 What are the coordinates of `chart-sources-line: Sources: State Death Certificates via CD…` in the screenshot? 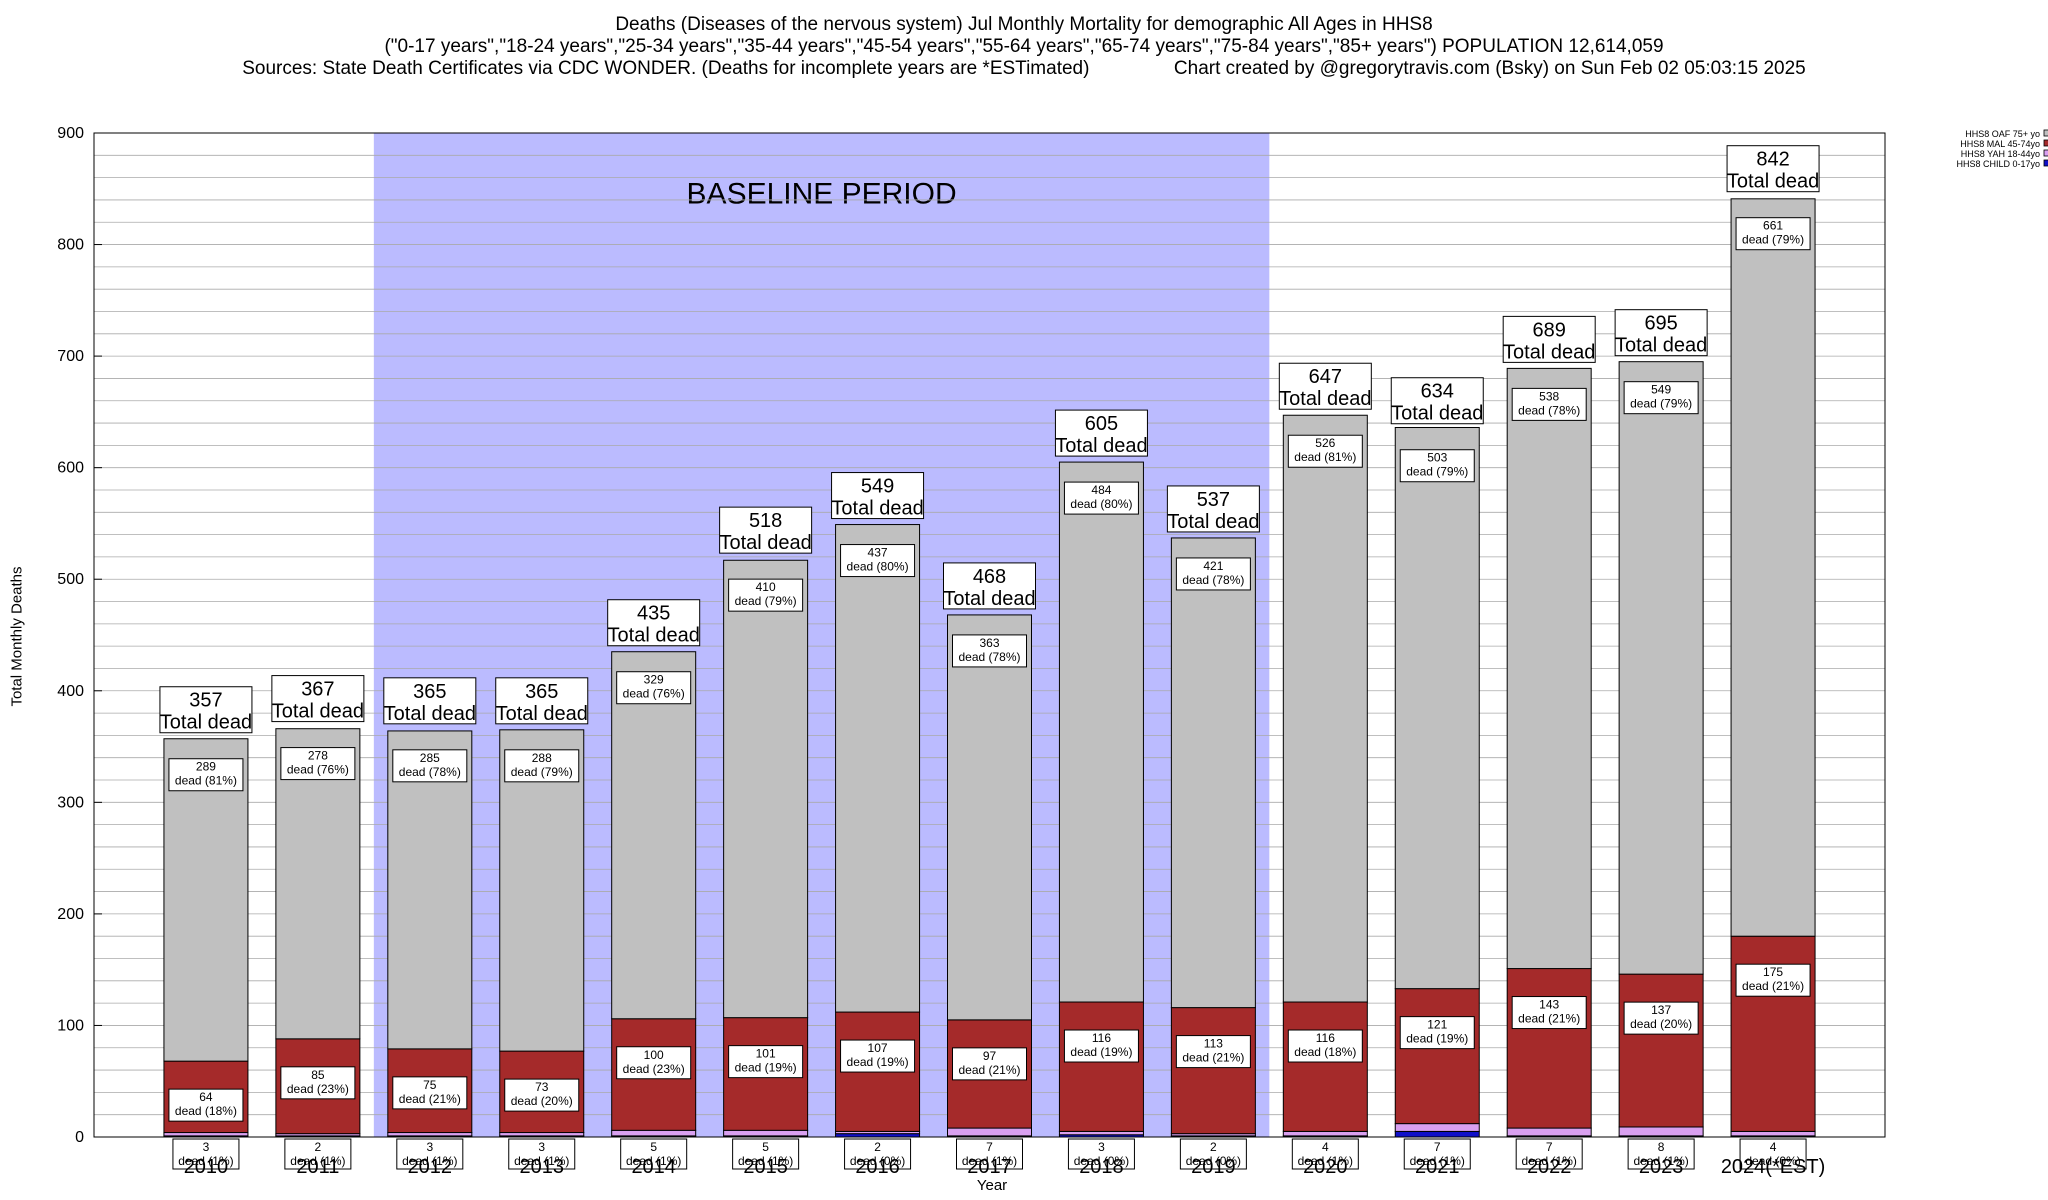 It's located at (1024, 69).